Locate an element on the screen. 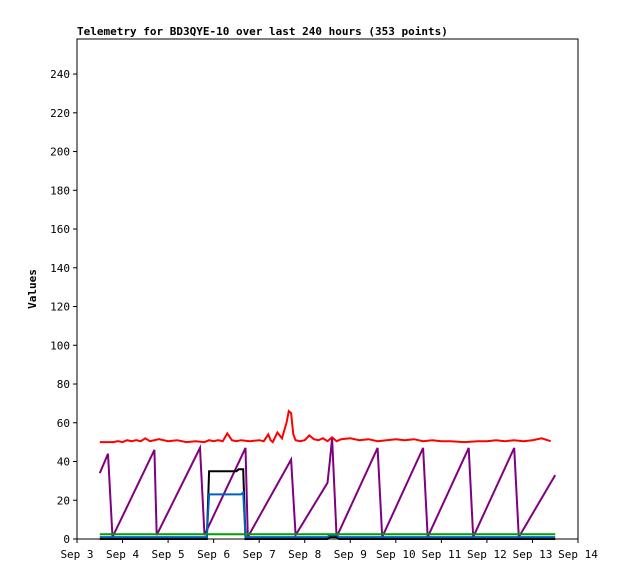  x-tick-label: Sep 4 is located at coordinates (122, 554).